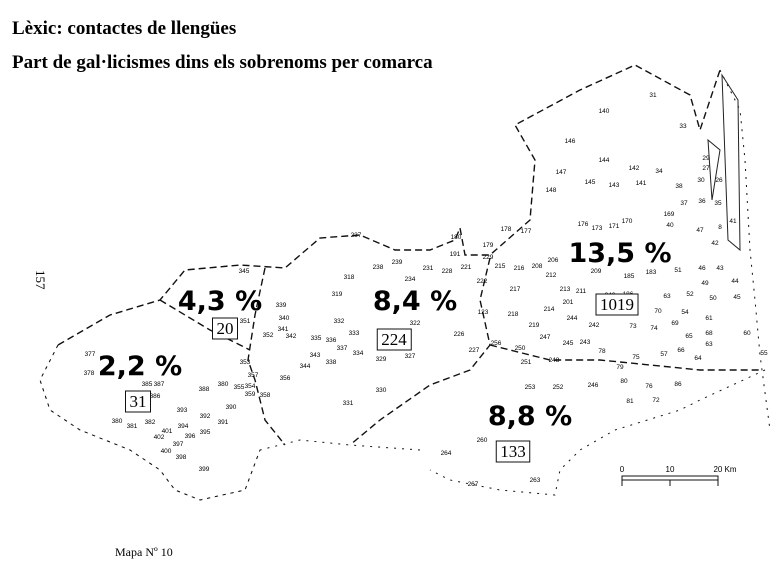  I want to click on locality-number: 345, so click(244, 271).